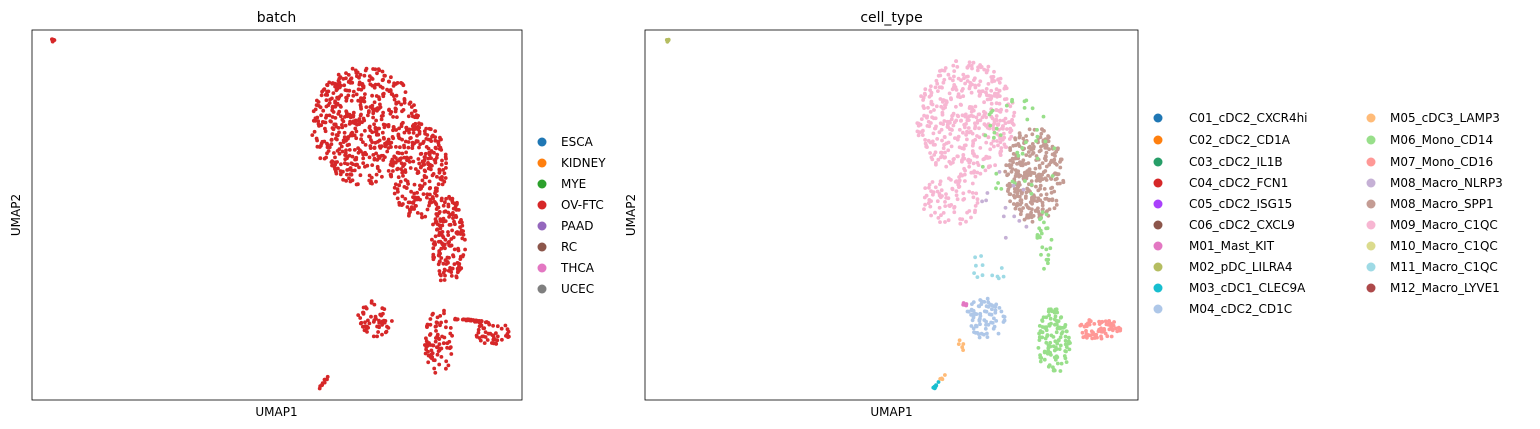 Image resolution: width=1540 pixels, height=429 pixels. What do you see at coordinates (1371, 140) in the screenshot?
I see `legend-marker-m06` at bounding box center [1371, 140].